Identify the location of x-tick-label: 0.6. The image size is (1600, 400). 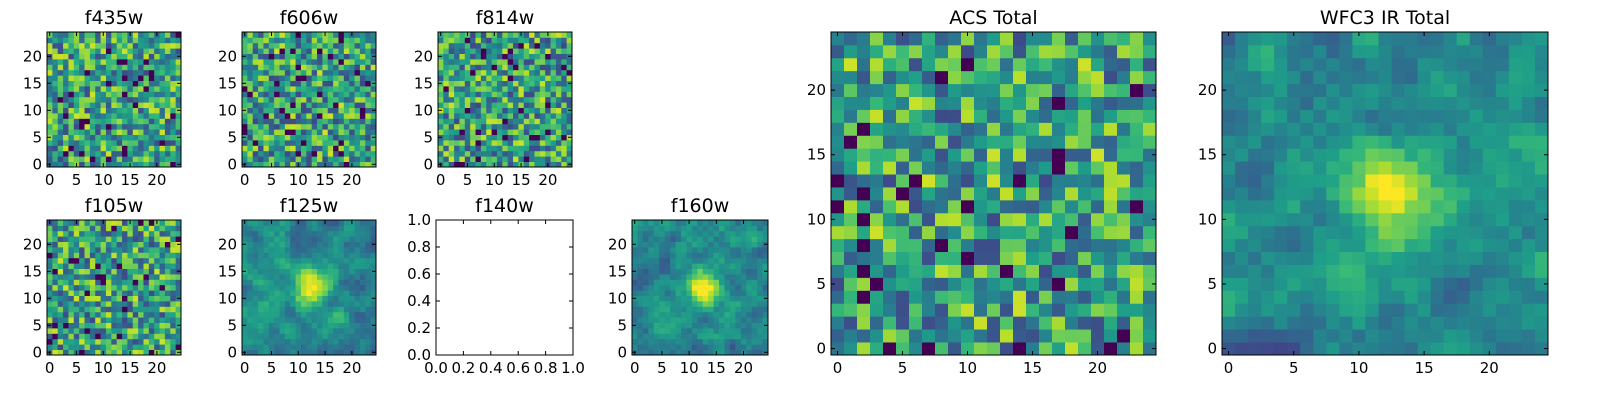
(518, 368).